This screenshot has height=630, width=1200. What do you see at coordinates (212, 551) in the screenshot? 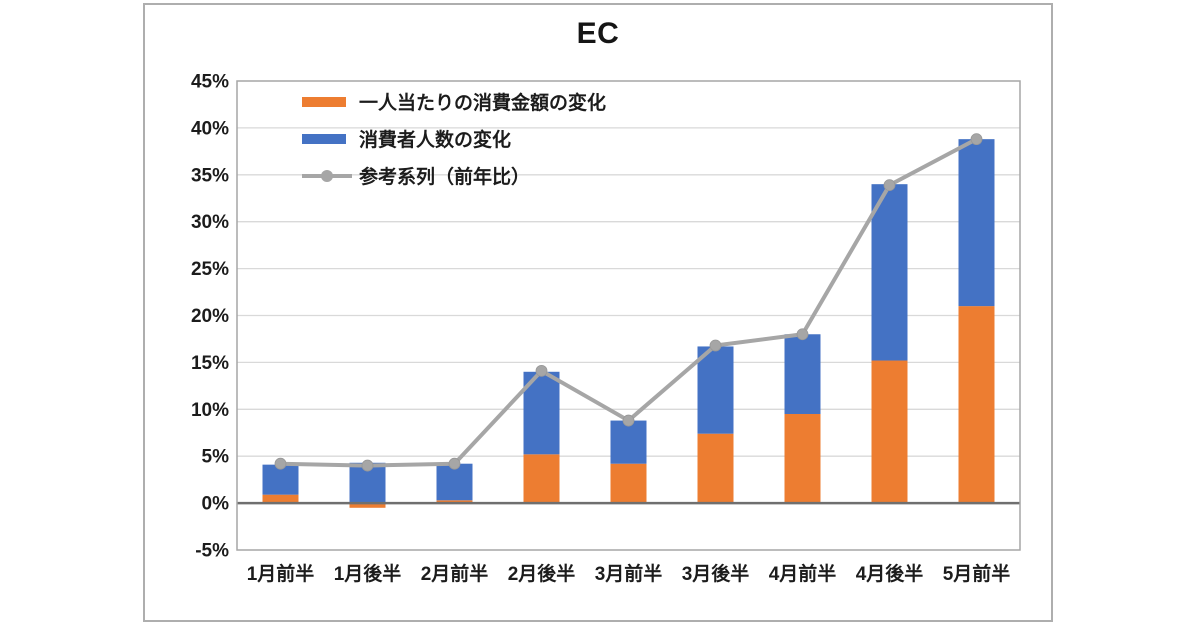
I see `y-axis-tick-label: -5%` at bounding box center [212, 551].